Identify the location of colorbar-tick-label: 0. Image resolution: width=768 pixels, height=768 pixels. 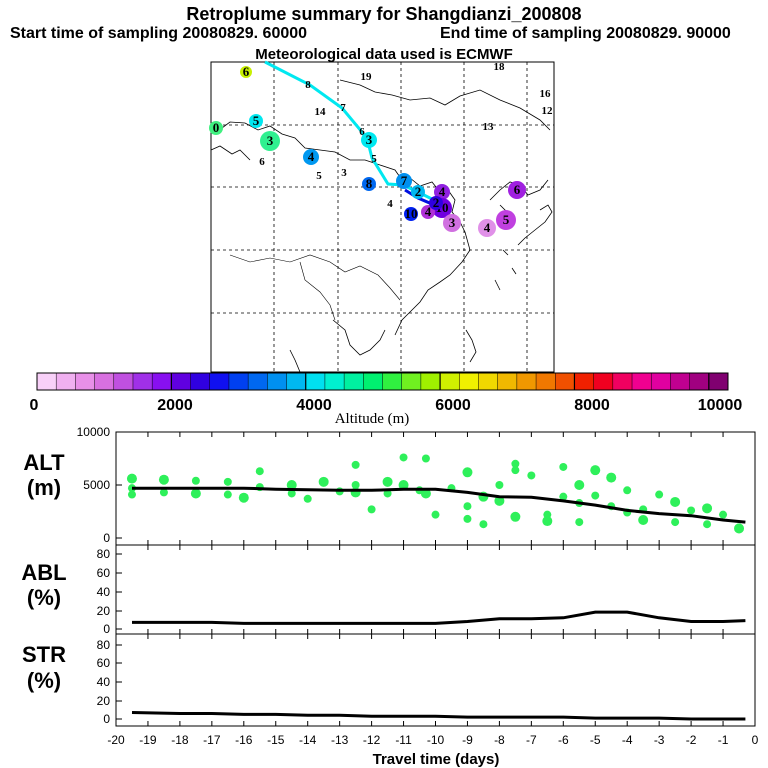
(34, 405).